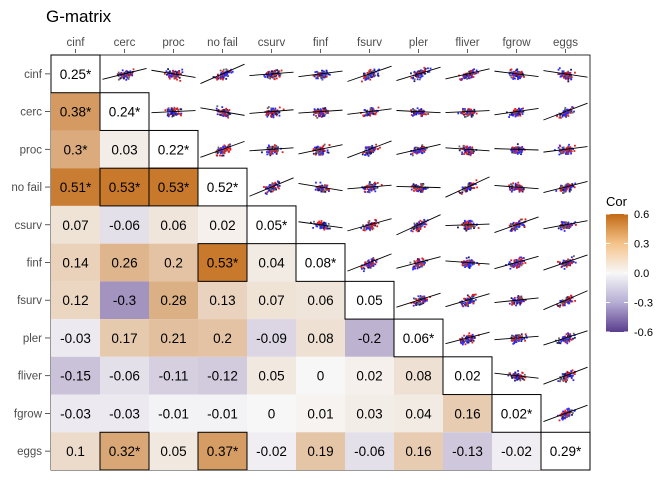 The image size is (672, 480). What do you see at coordinates (75, 376) in the screenshot?
I see `cell-value: -0.15` at bounding box center [75, 376].